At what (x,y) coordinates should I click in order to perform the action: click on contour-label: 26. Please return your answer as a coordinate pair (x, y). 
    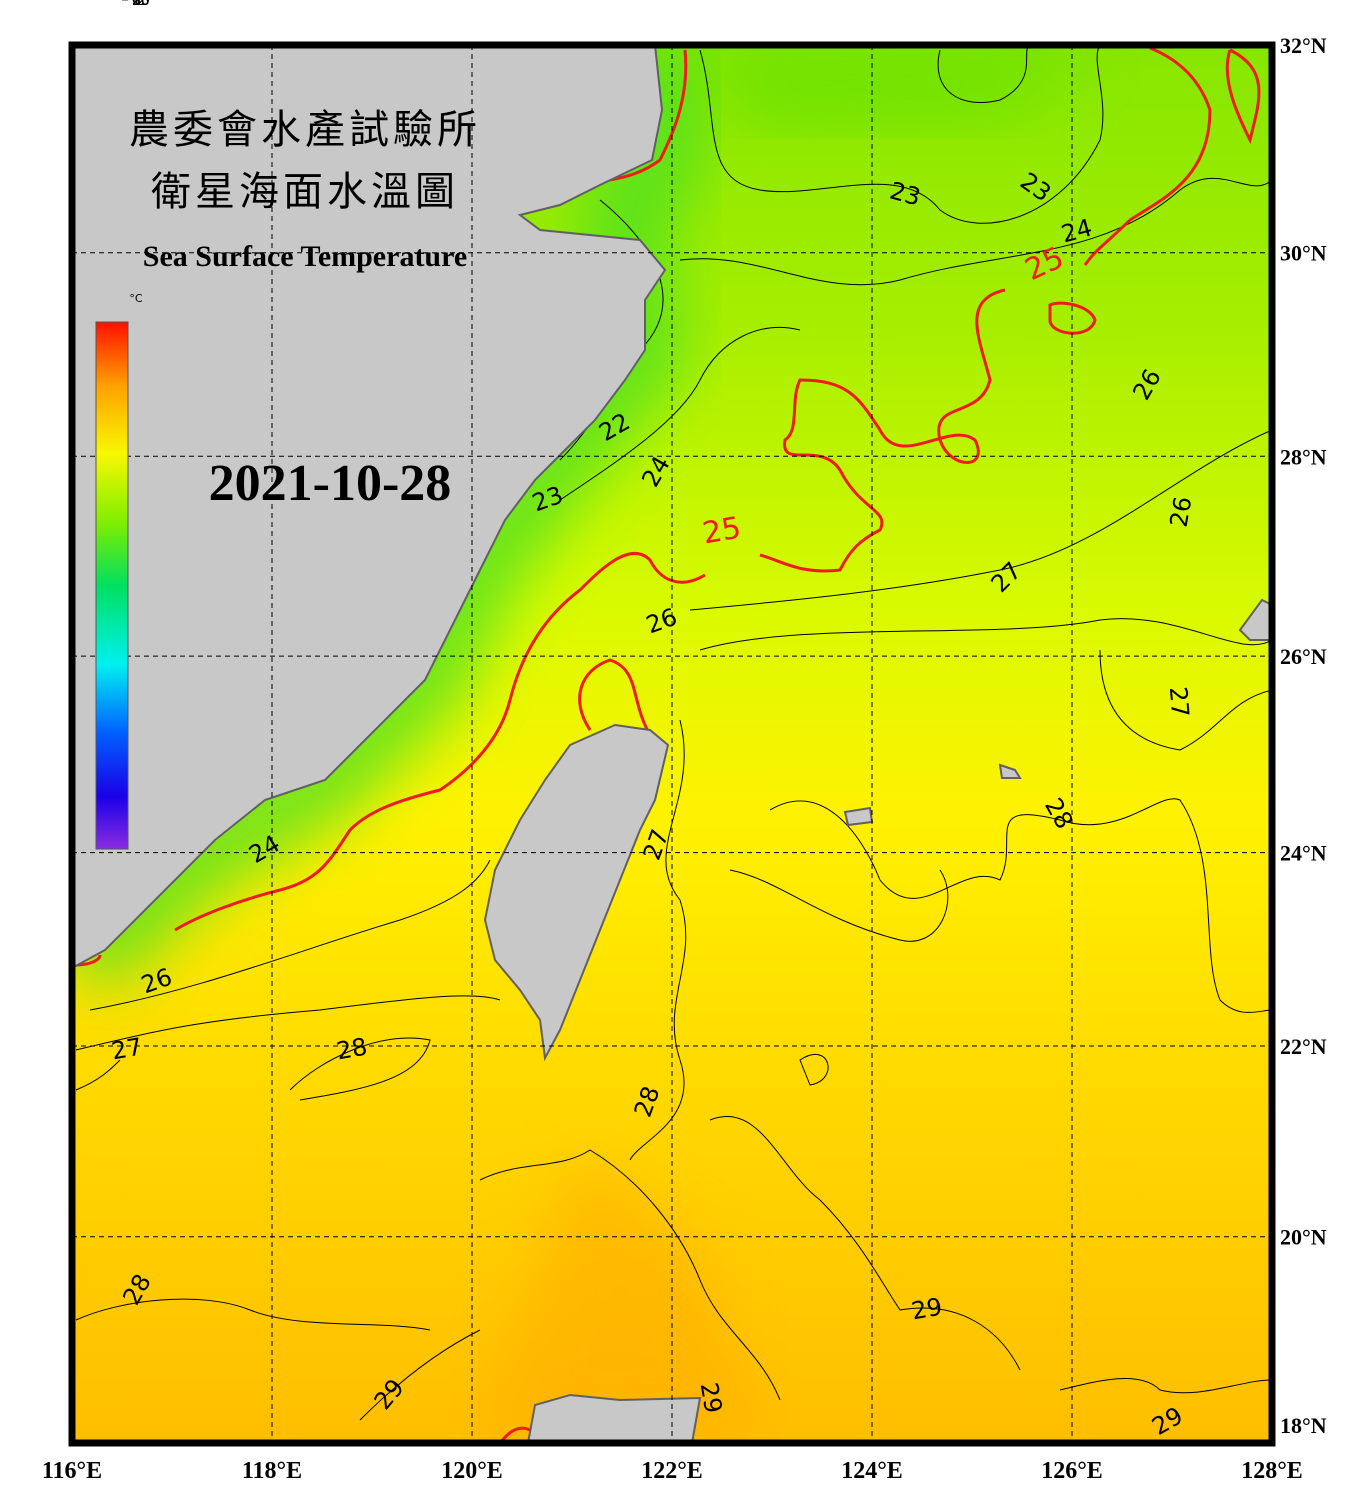
    Looking at the image, I should click on (1181, 511).